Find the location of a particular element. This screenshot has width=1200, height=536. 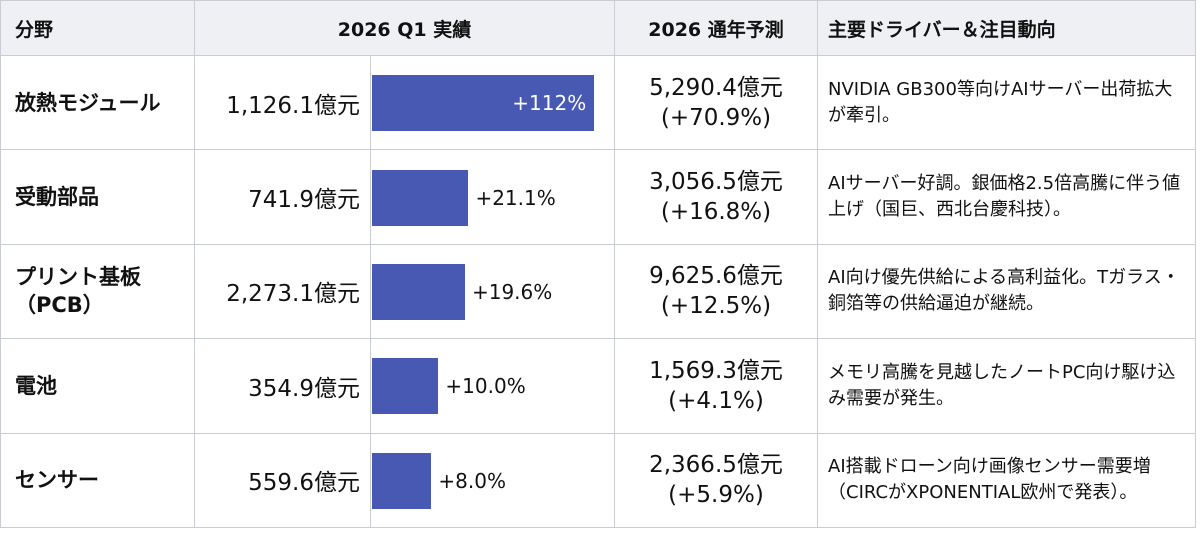

growth-label: +8.0% is located at coordinates (472, 480).